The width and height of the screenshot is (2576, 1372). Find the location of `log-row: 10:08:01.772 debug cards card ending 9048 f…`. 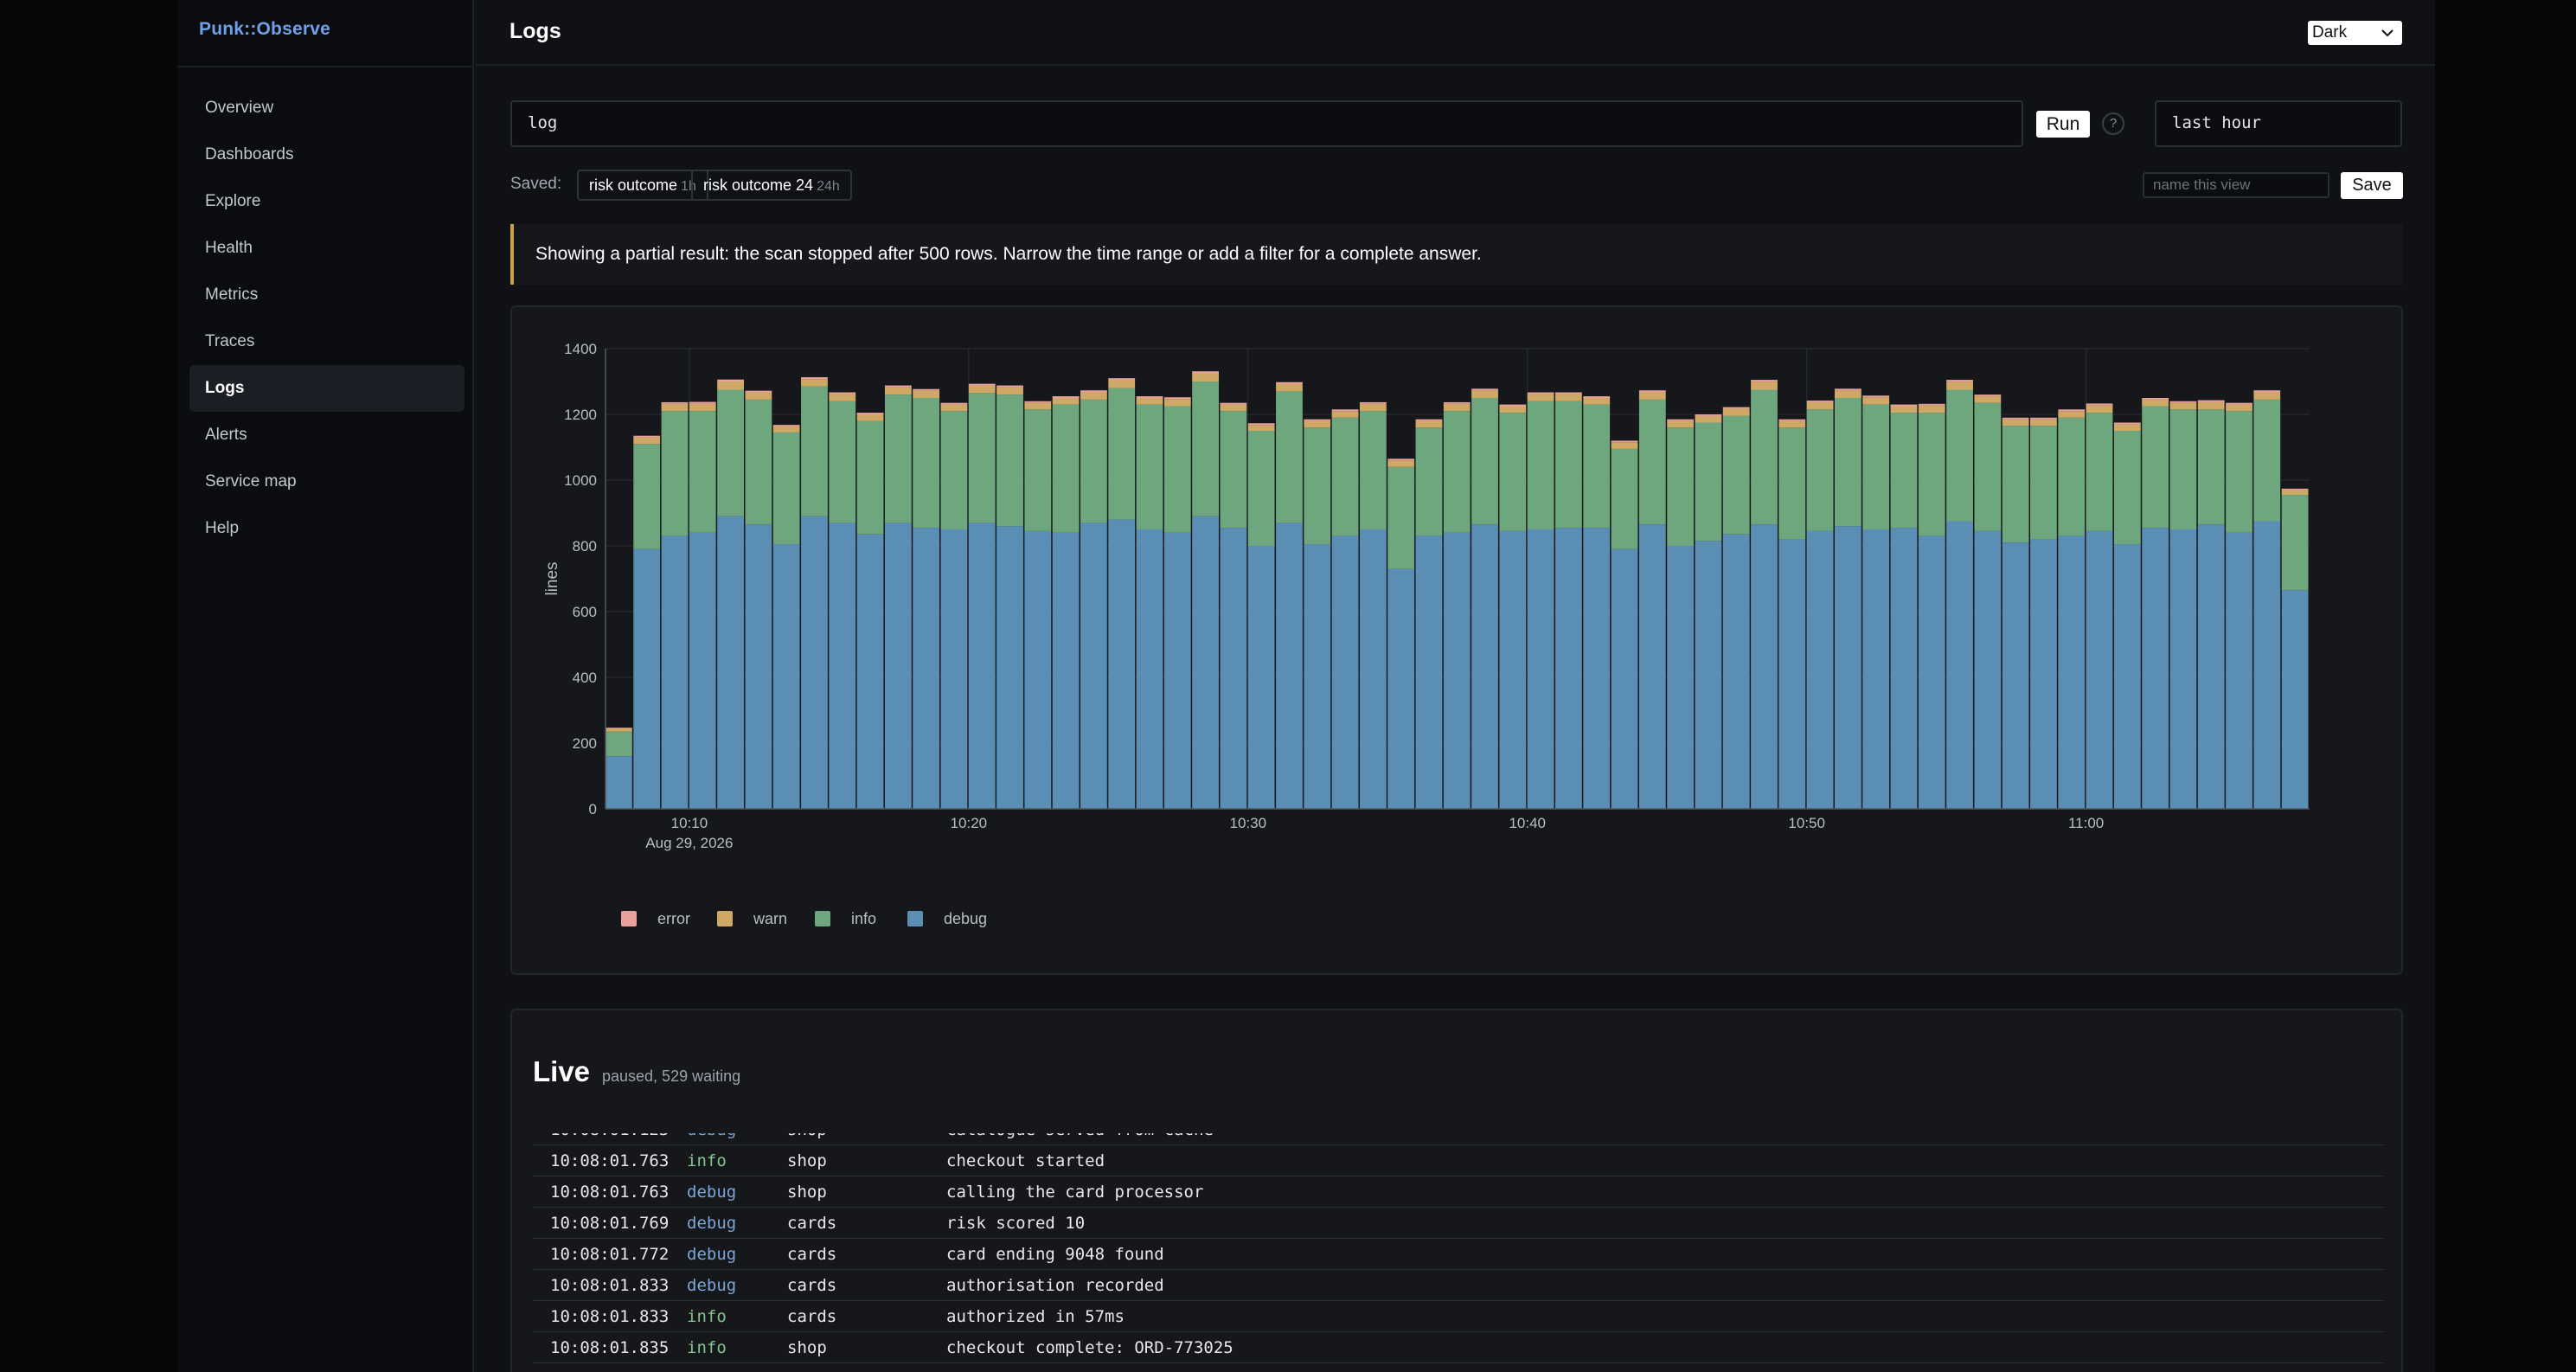

log-row: 10:08:01.772 debug cards card ending 9048 f… is located at coordinates (1458, 1254).